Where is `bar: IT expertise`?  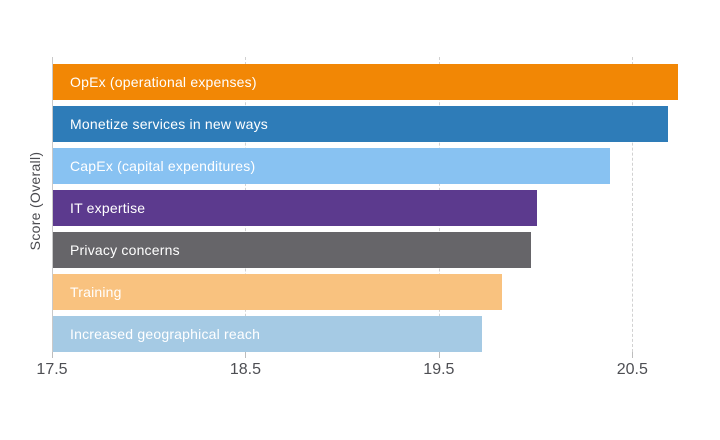
bar: IT expertise is located at coordinates (295, 208).